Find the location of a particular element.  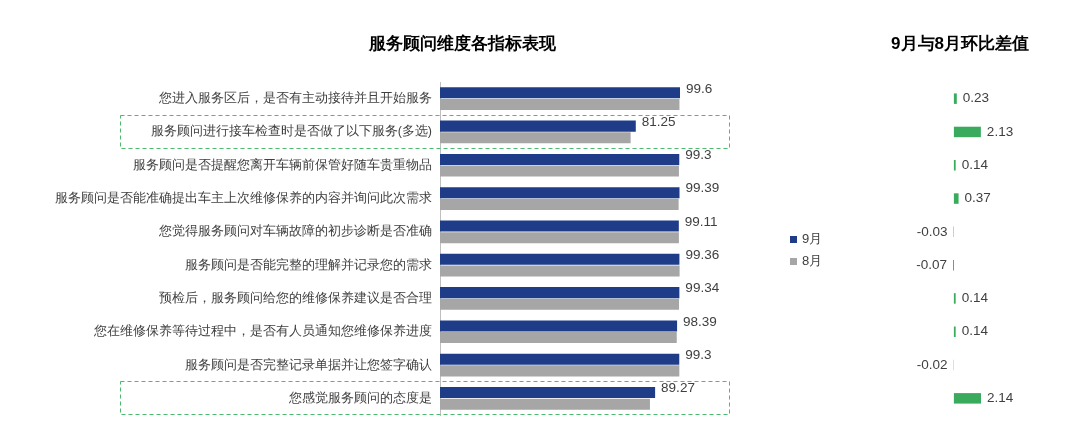

legend-label: 8月 is located at coordinates (812, 261).